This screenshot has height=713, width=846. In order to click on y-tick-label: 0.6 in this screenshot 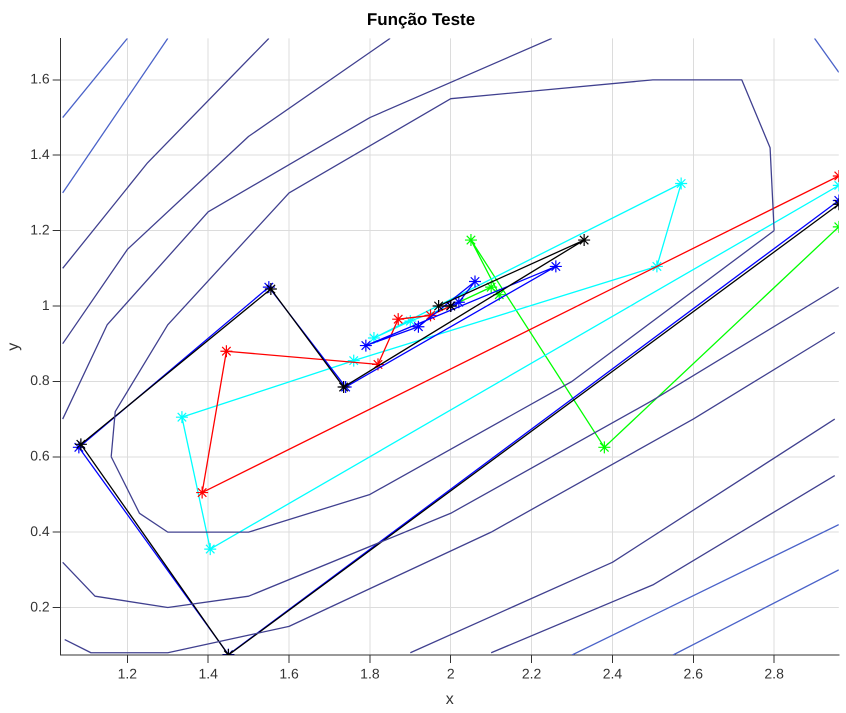, I will do `click(40, 456)`.